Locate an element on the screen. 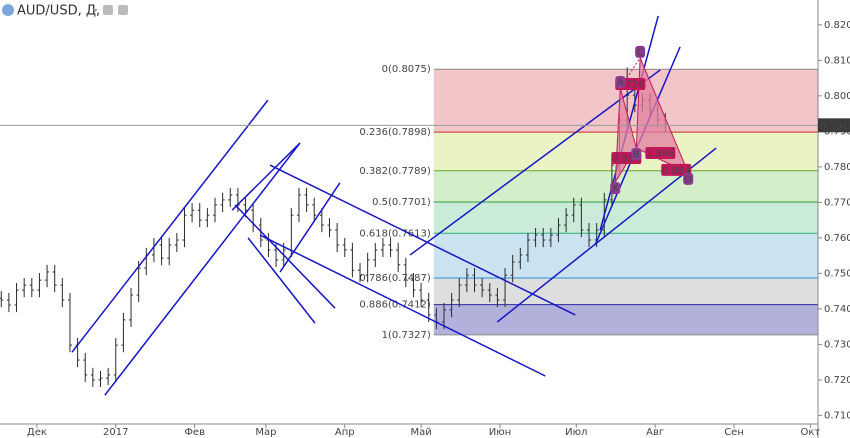 This screenshot has width=850, height=438. pattern-point-label: D is located at coordinates (688, 179).